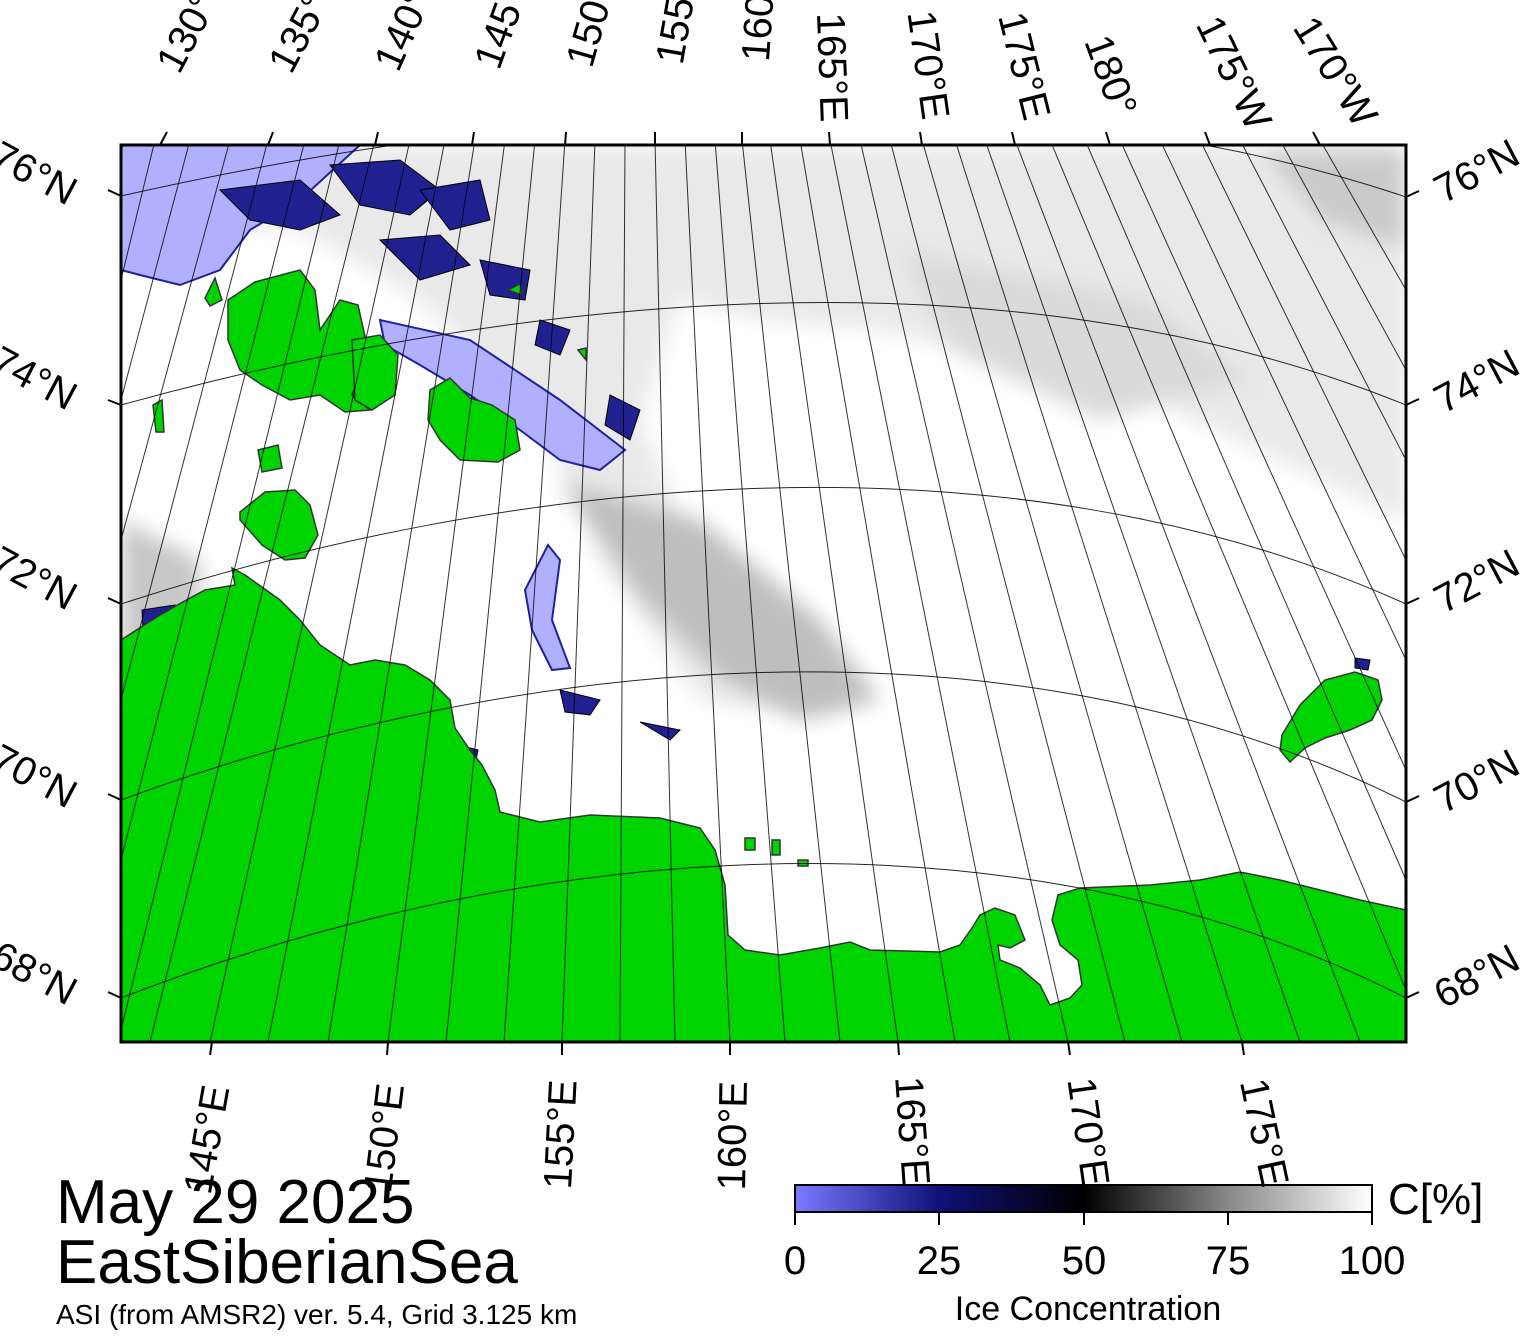 The height and width of the screenshot is (1336, 1527). Describe the element at coordinates (1083, 1218) in the screenshot. I see `colorbar-ticks` at that location.